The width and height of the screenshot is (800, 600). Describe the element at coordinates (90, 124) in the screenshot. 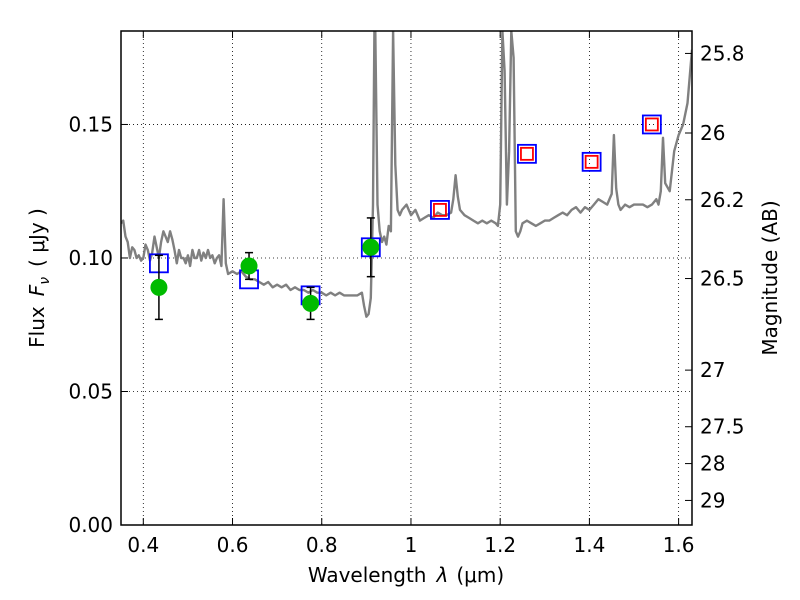

I see `y-tick-label: 0.15` at that location.